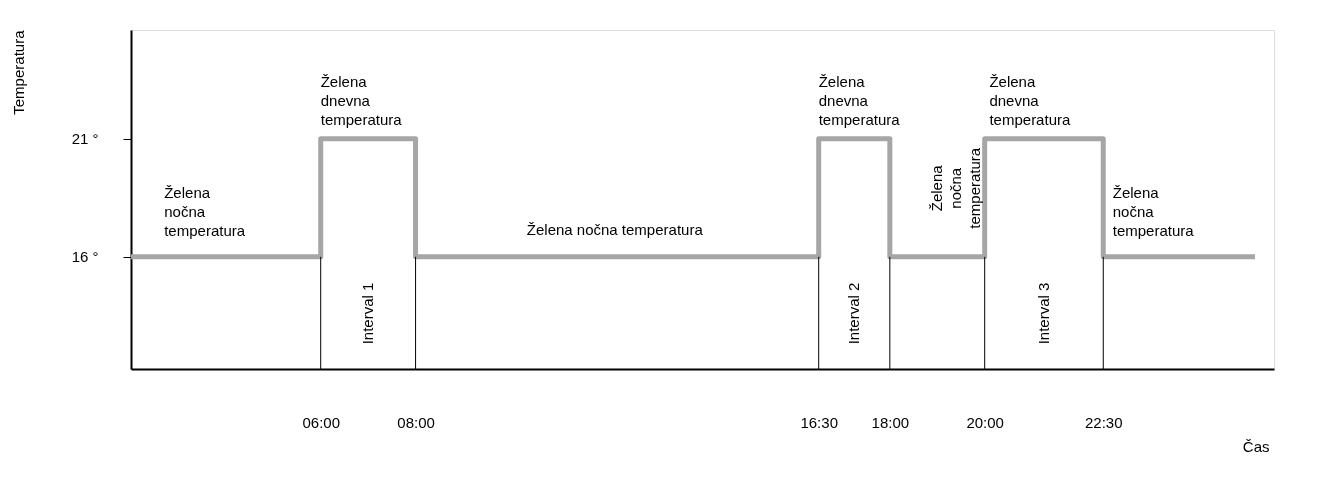  Describe the element at coordinates (1103, 422) in the screenshot. I see `x-tick-label: 22:30` at that location.